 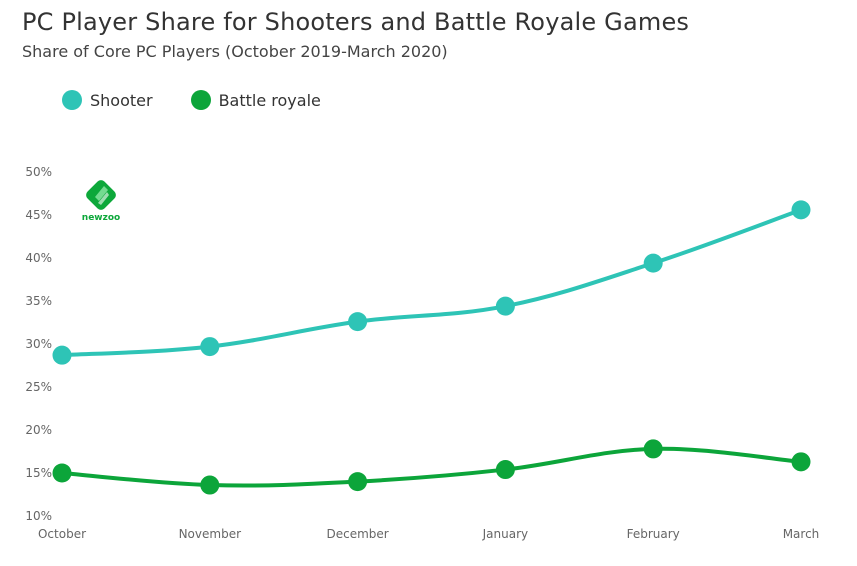 What do you see at coordinates (357, 534) in the screenshot?
I see `x-tick-label: December` at bounding box center [357, 534].